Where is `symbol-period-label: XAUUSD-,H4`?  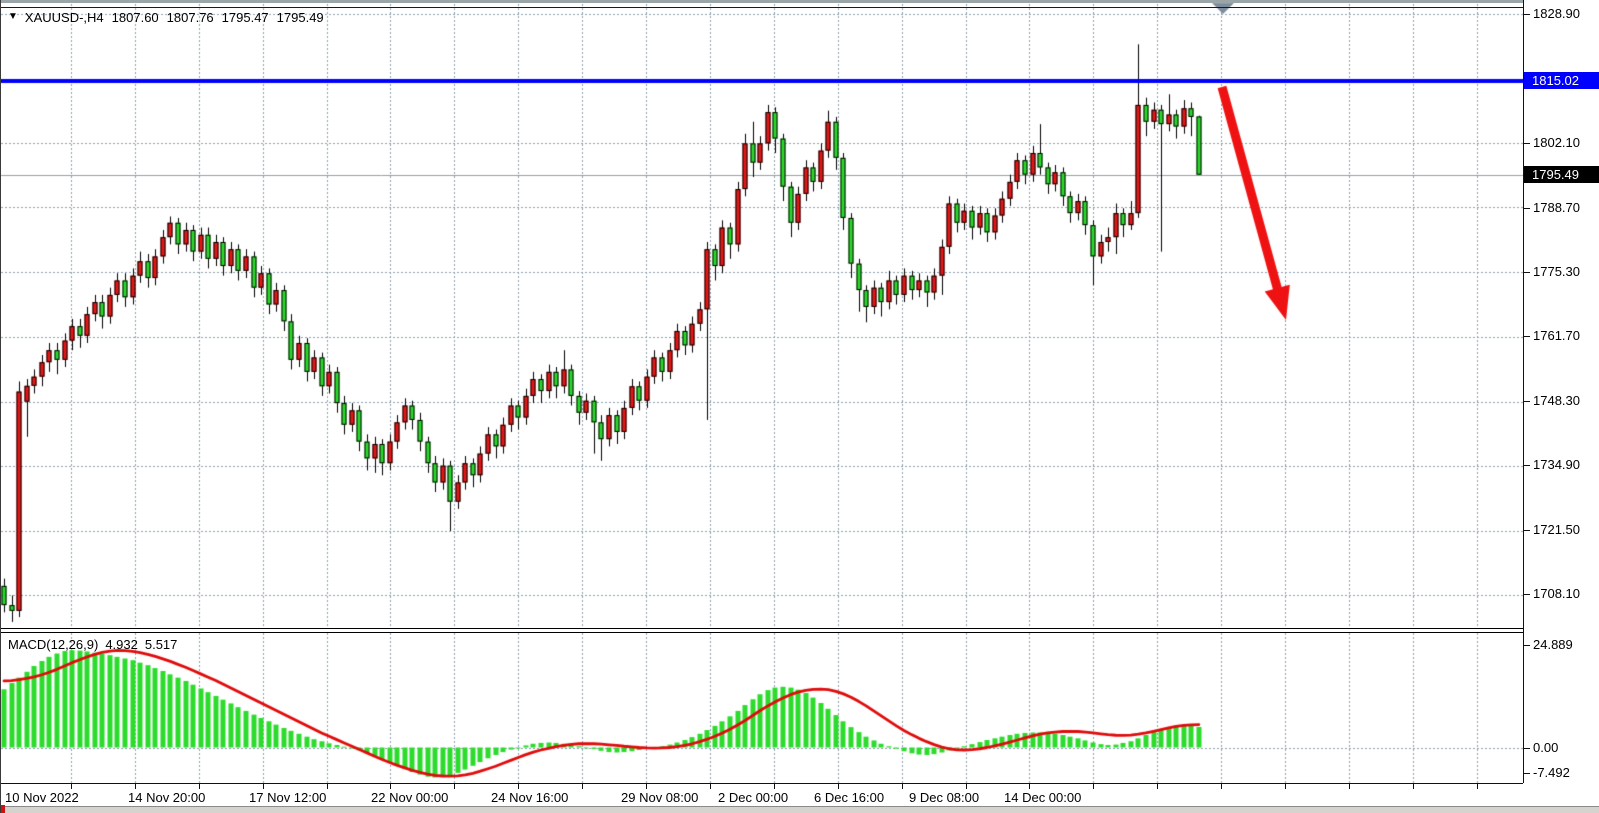 symbol-period-label: XAUUSD-,H4 is located at coordinates (64, 17).